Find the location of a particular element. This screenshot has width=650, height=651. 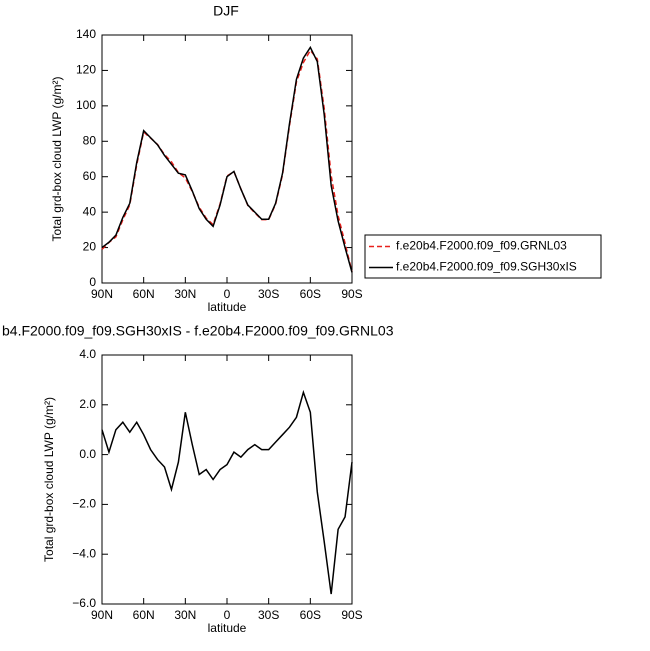

y-tick-label: 60 is located at coordinates (90, 176).